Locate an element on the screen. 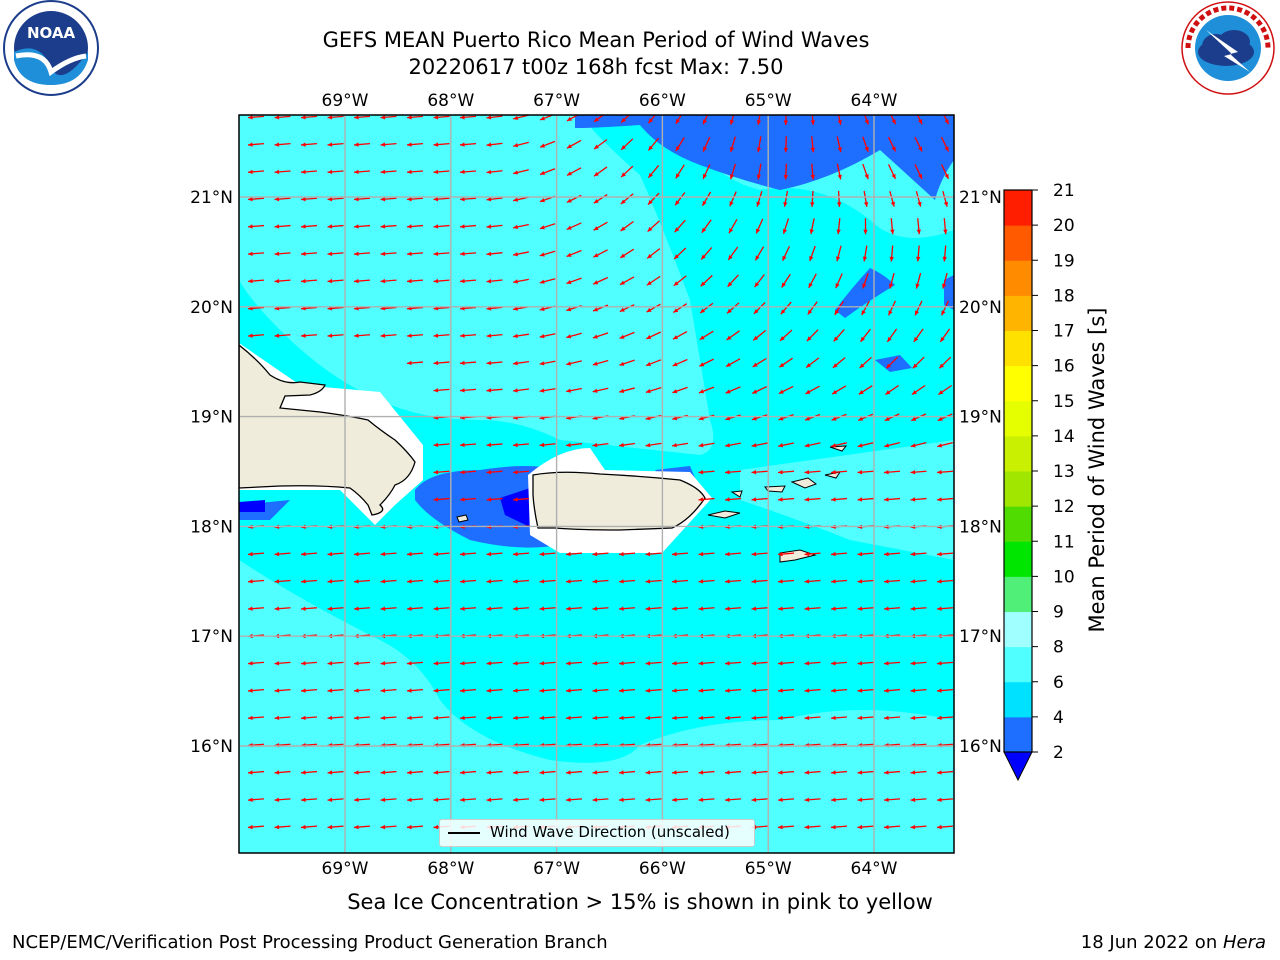  colorbar-tick-label: 20 is located at coordinates (1064, 226).